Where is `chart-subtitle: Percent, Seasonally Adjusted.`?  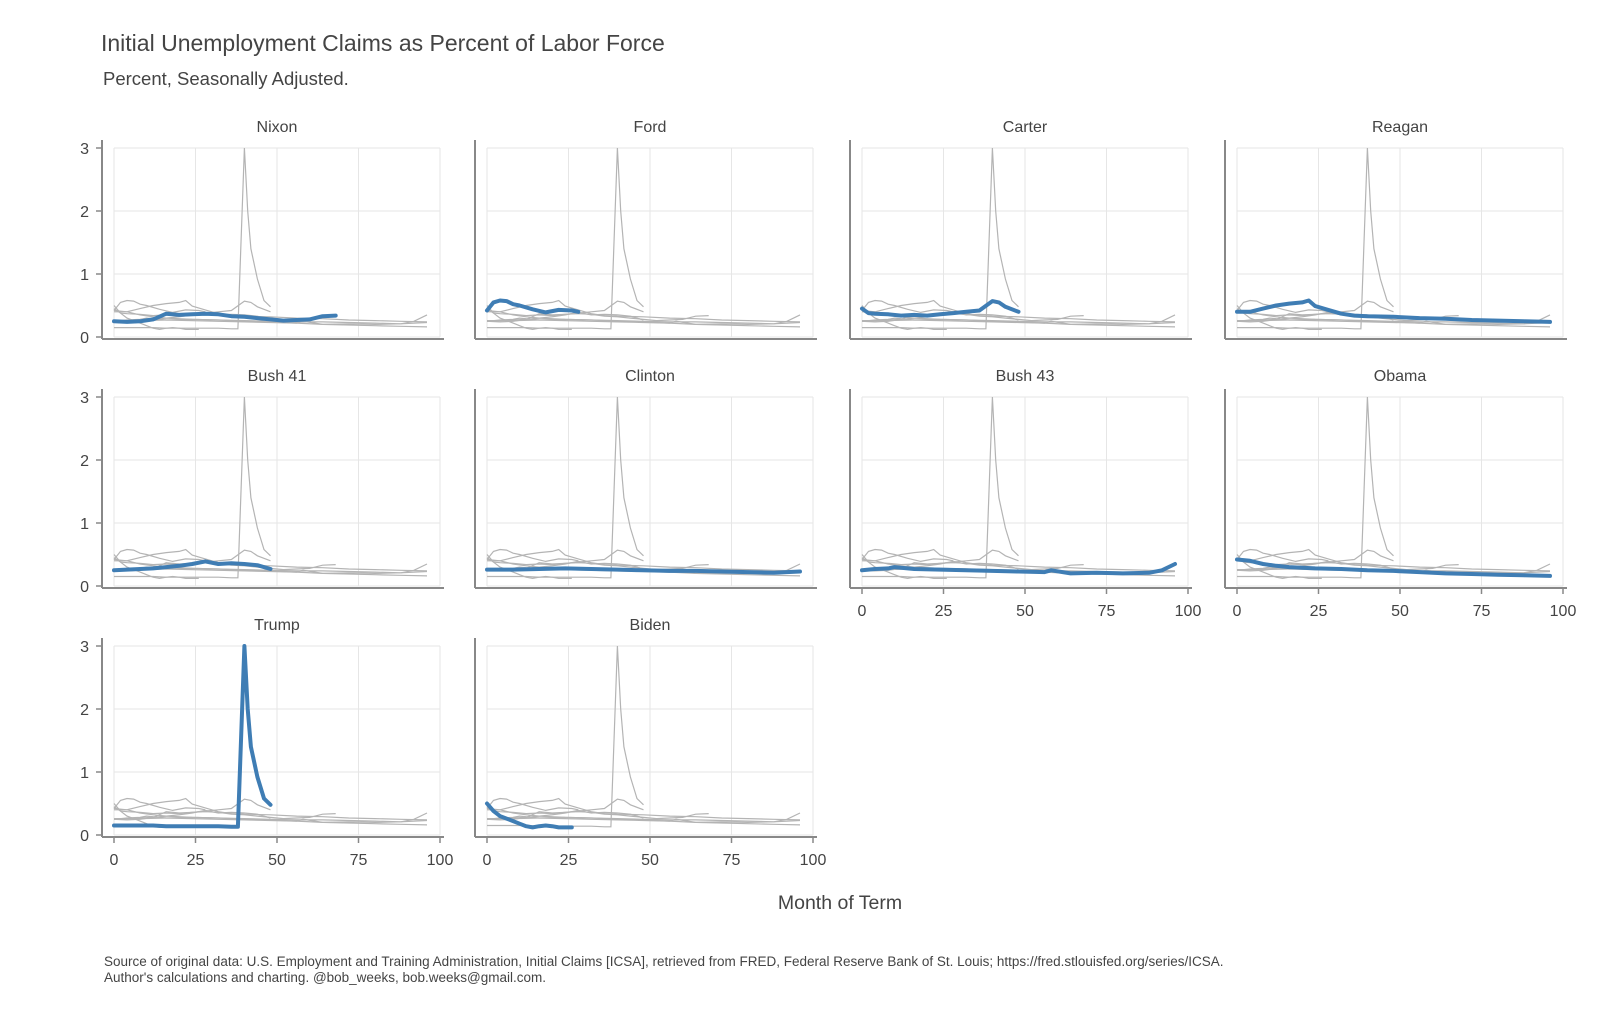
chart-subtitle: Percent, Seasonally Adjusted. is located at coordinates (226, 78).